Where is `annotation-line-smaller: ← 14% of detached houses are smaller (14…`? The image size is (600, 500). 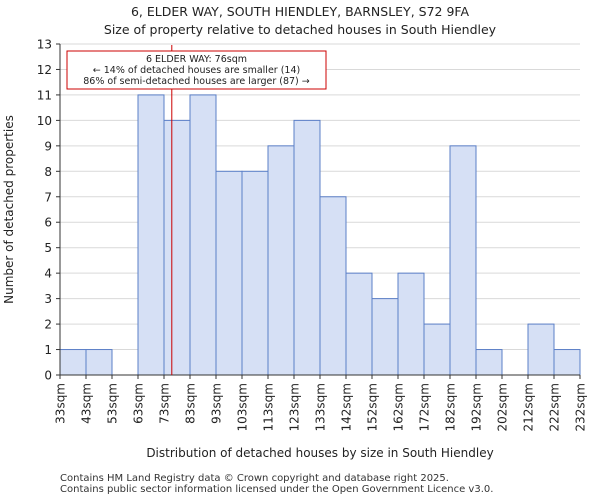 annotation-line-smaller: ← 14% of detached houses are smaller (14… is located at coordinates (196, 70).